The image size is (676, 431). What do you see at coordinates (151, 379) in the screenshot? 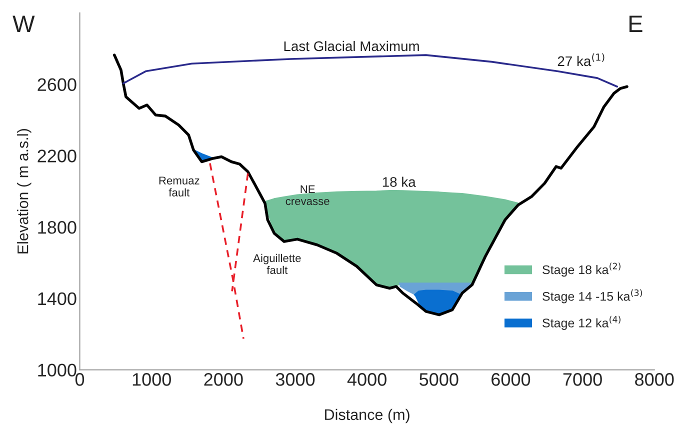
I see `x-tick-label: 1000` at bounding box center [151, 379].